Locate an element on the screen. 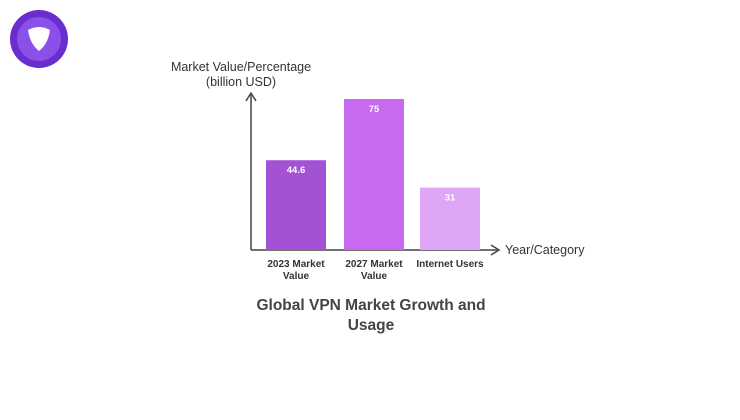 The width and height of the screenshot is (740, 420). value-label: 31 is located at coordinates (450, 198).